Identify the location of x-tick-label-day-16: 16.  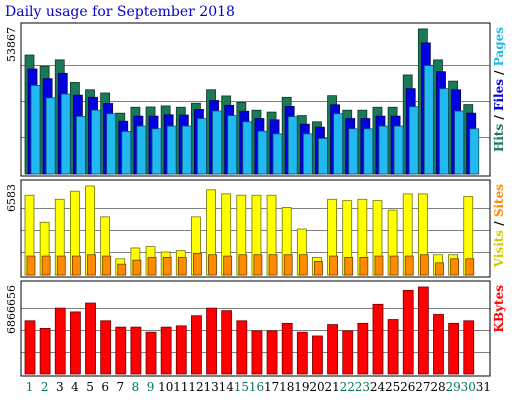
(256, 387).